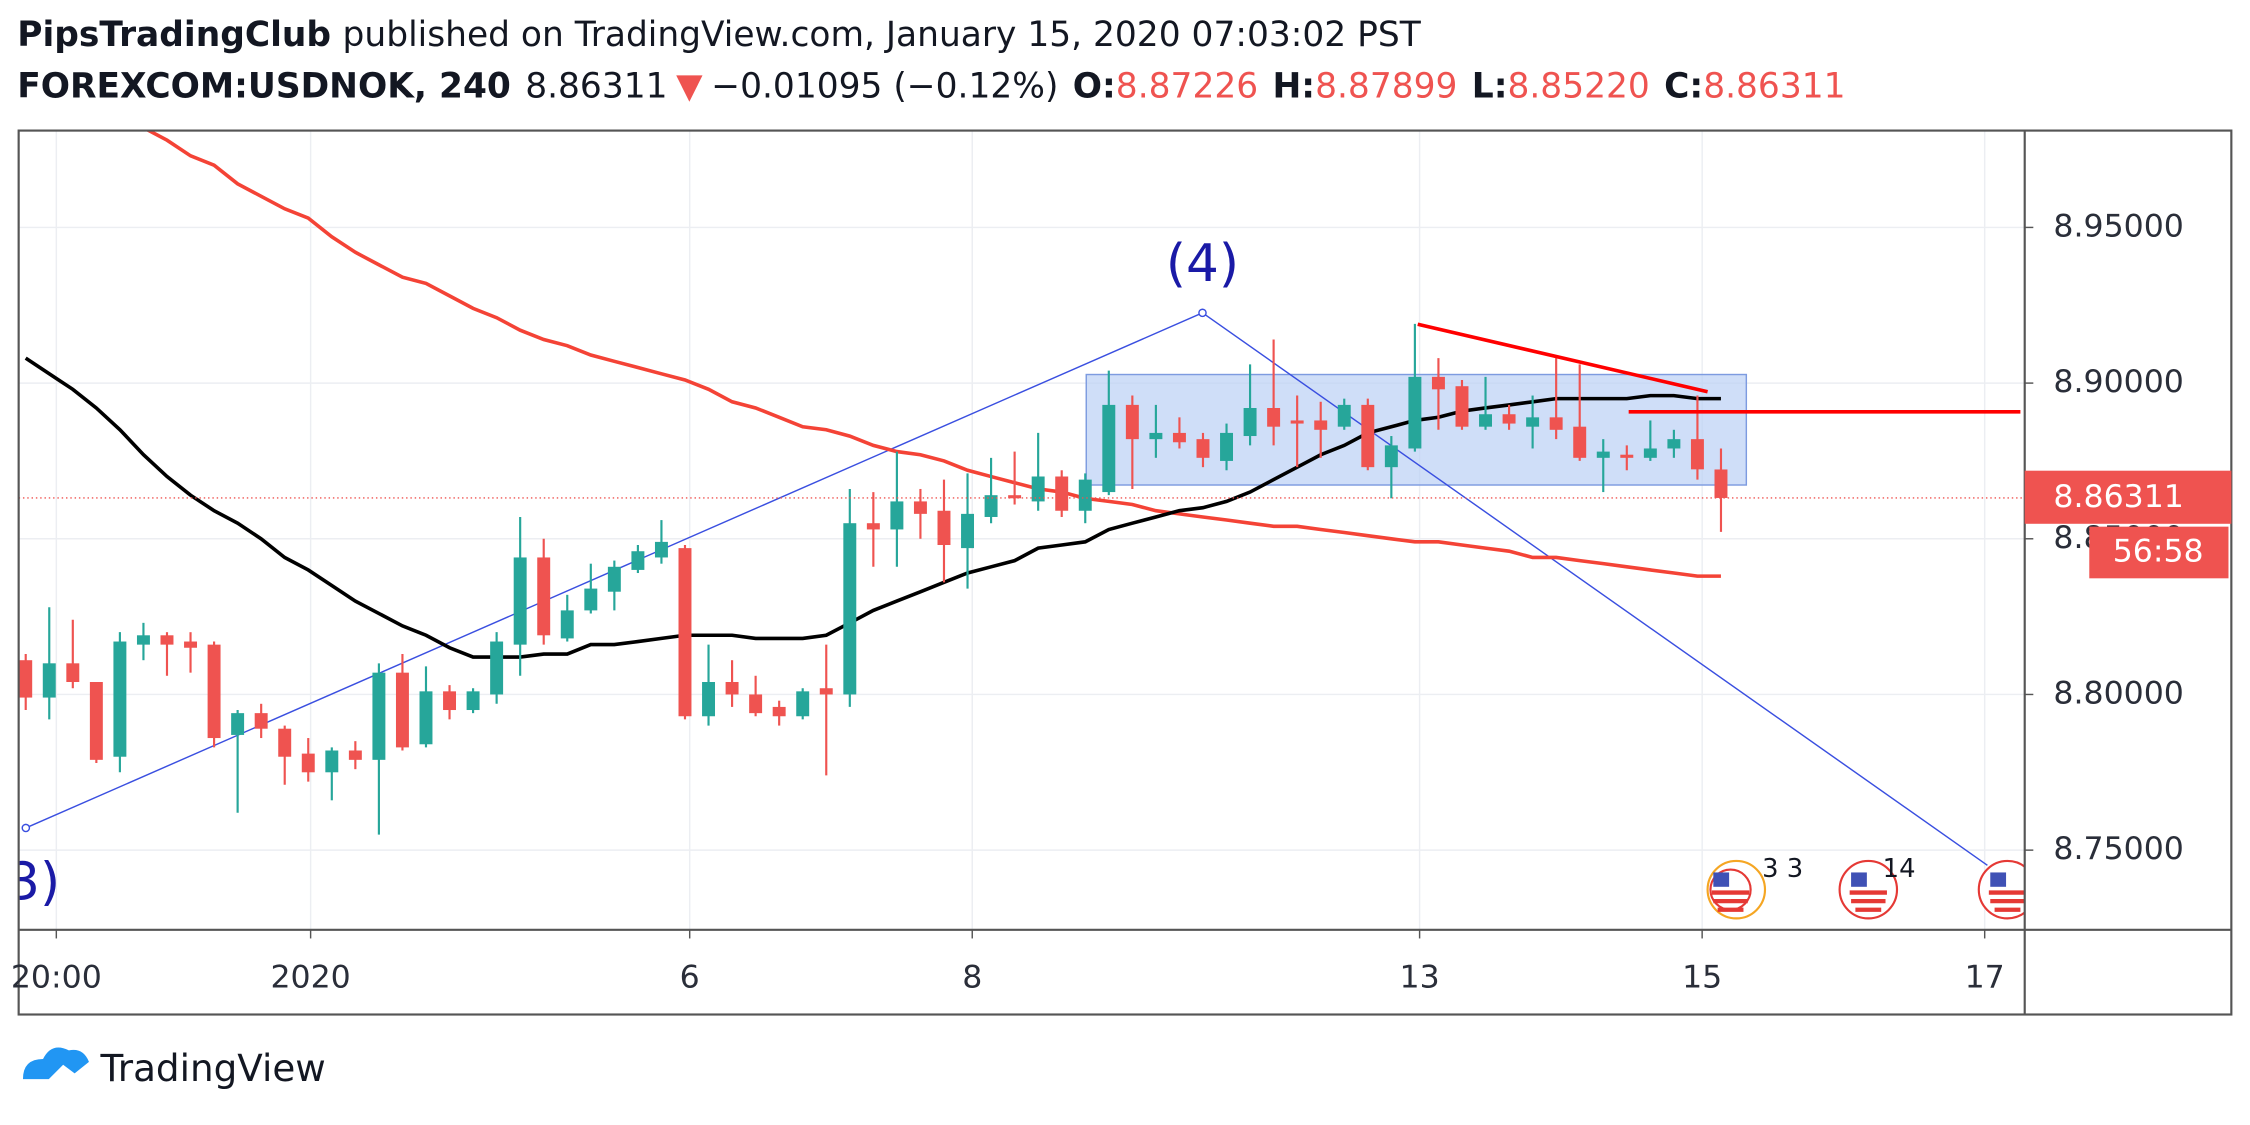 Image resolution: width=2250 pixels, height=1125 pixels. What do you see at coordinates (1187, 86) in the screenshot?
I see `open-value: 8.87226` at bounding box center [1187, 86].